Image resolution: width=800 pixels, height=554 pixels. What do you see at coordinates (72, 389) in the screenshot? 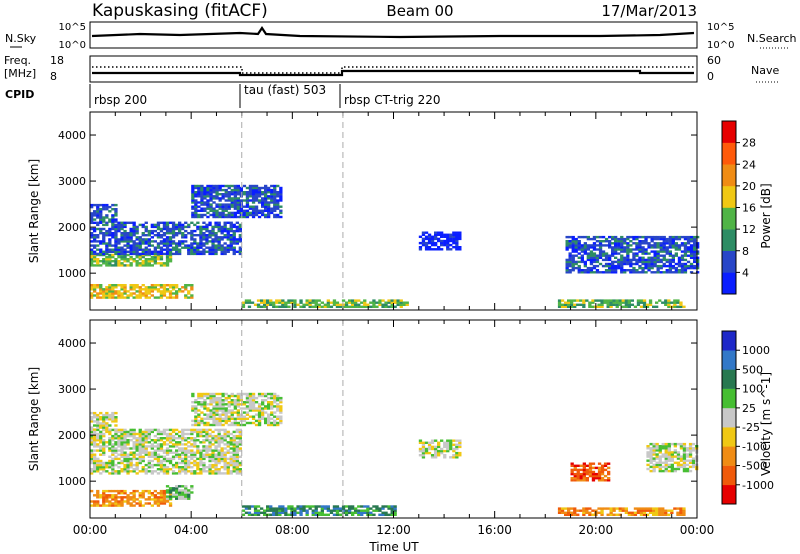
I see `y-tick-label: 3000` at bounding box center [72, 389].